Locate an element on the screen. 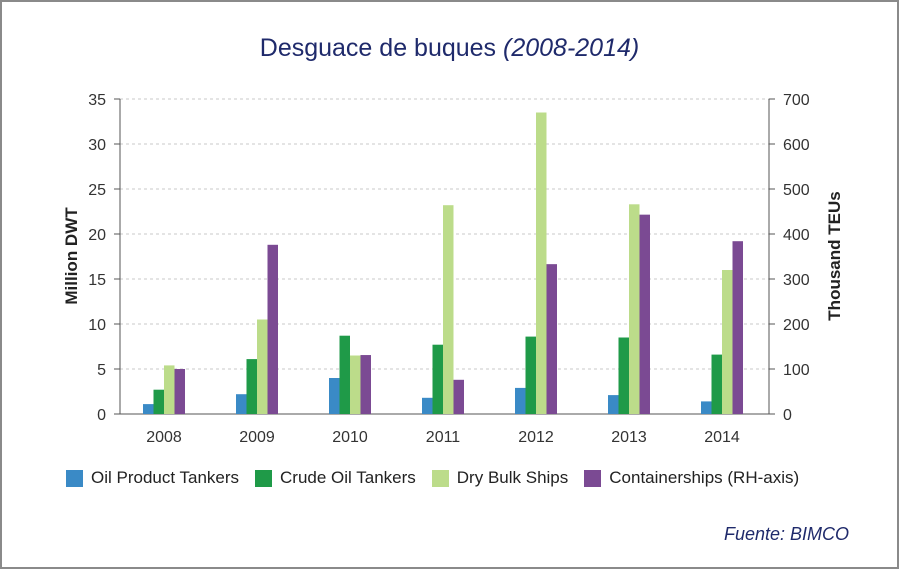 The image size is (899, 569). legend-item: Containerships (RH-axis) is located at coordinates (691, 478).